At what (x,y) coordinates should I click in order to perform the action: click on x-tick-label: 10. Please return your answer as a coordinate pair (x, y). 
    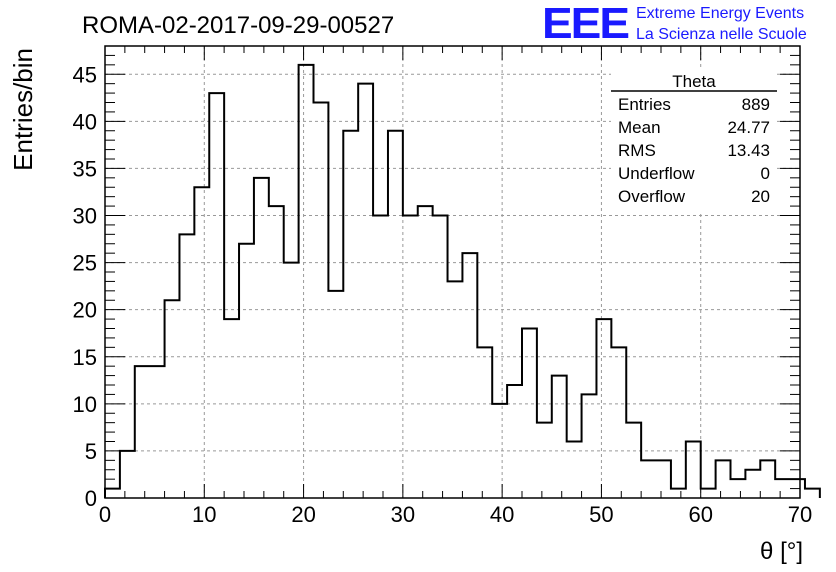
    Looking at the image, I should click on (204, 514).